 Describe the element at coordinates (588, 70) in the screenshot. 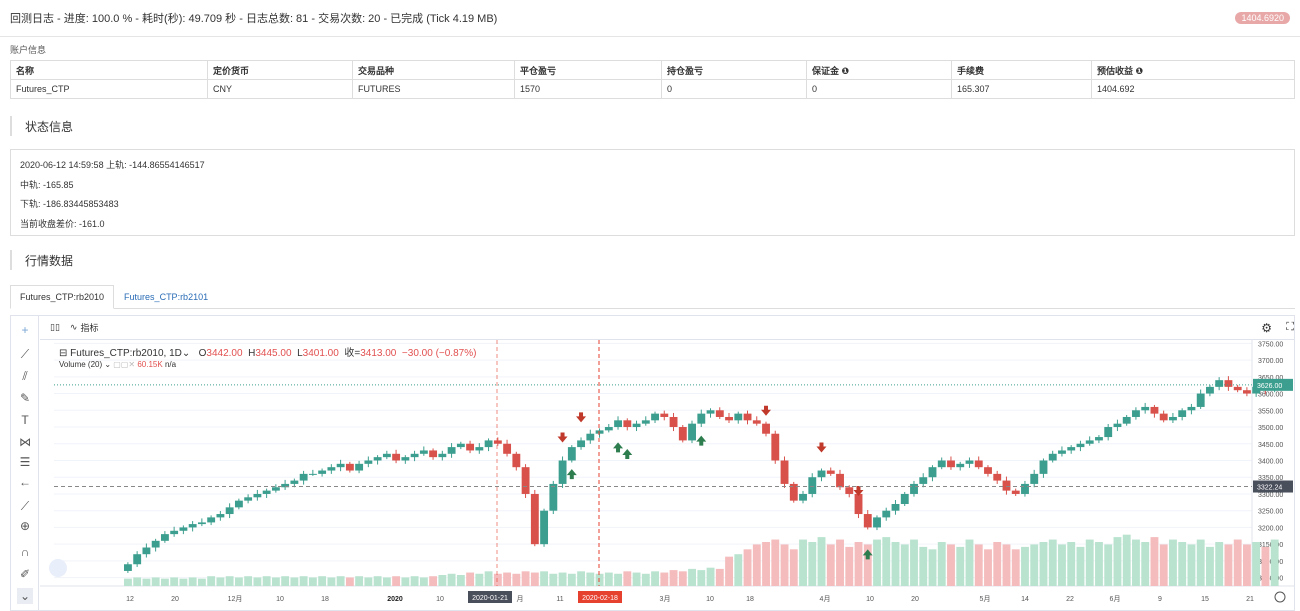

I see `col-close-pnl: 平仓盈亏` at that location.